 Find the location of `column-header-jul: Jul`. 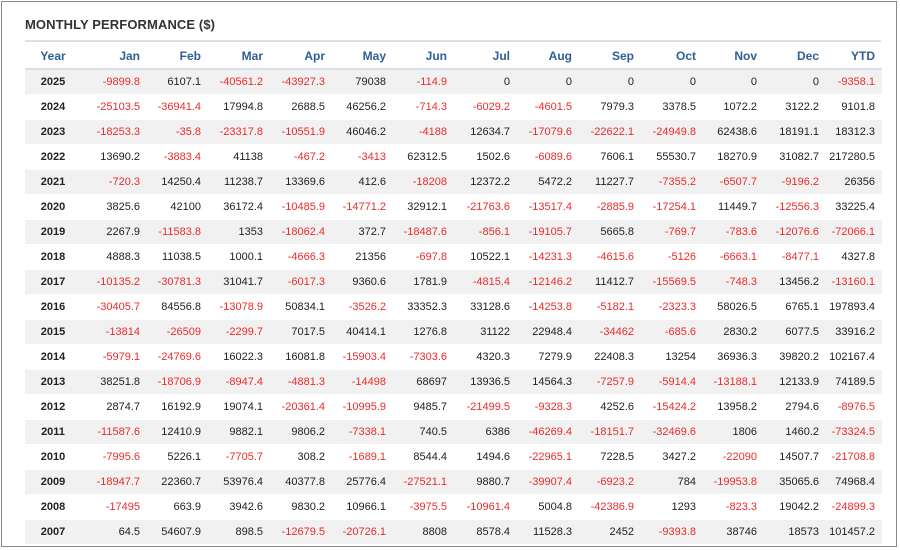

column-header-jul: Jul is located at coordinates (485, 56).